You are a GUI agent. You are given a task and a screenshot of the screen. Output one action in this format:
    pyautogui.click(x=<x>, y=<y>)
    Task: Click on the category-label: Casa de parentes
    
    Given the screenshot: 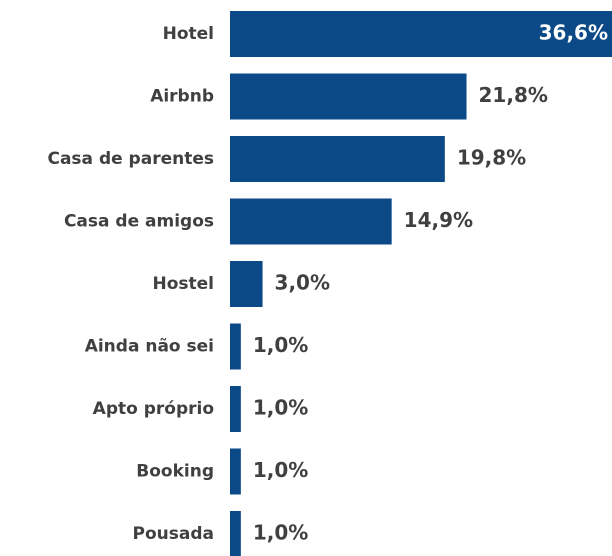 What is the action you would take?
    pyautogui.click(x=130, y=159)
    